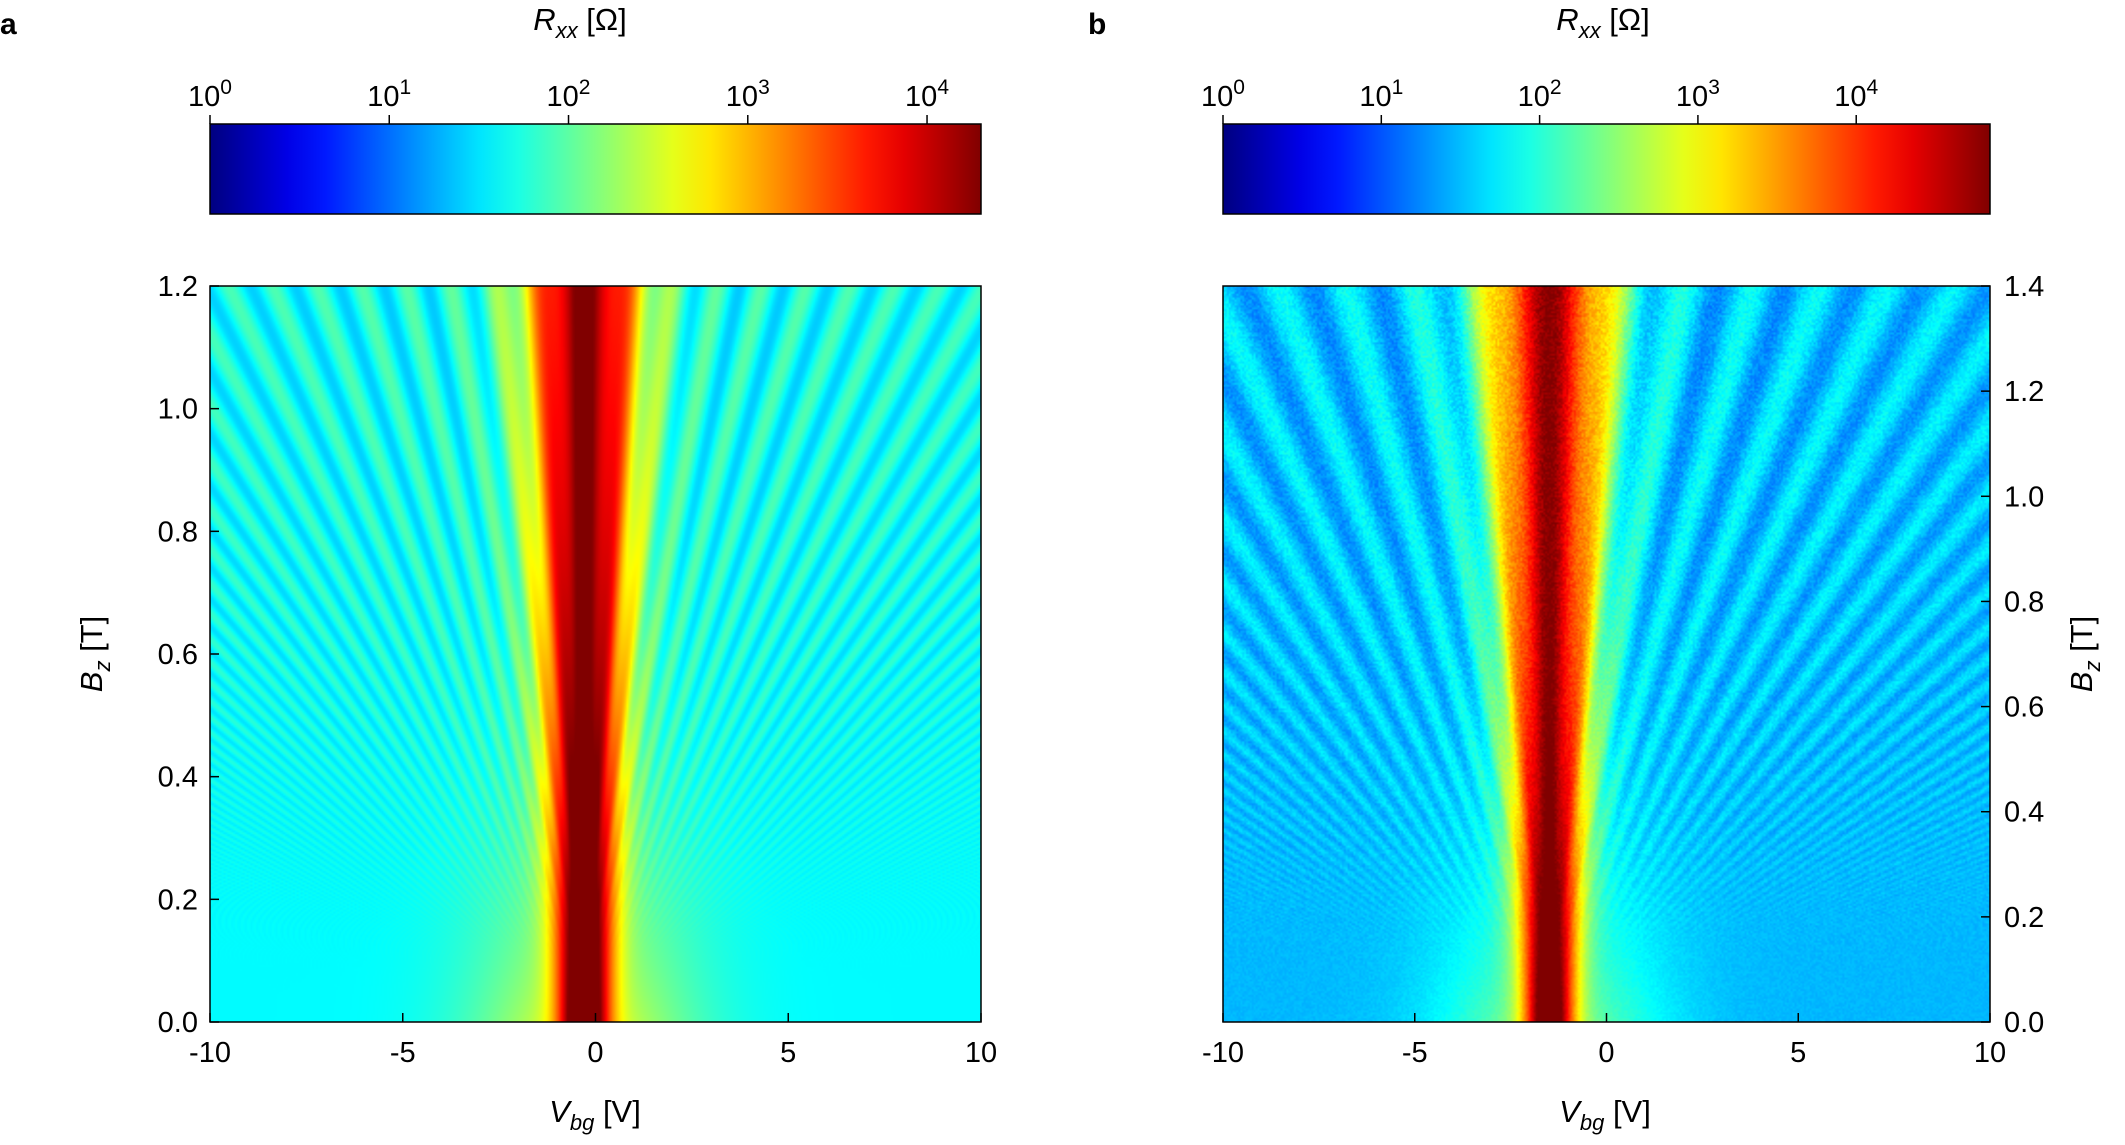  I want to click on y-axis-a-tick-label: 0.6, so click(178, 655).